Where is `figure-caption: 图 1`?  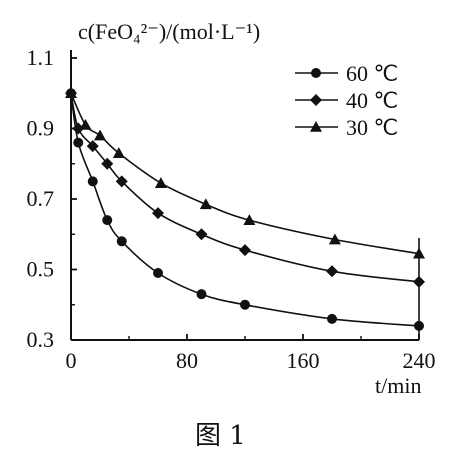 figure-caption: 图 1 is located at coordinates (220, 436).